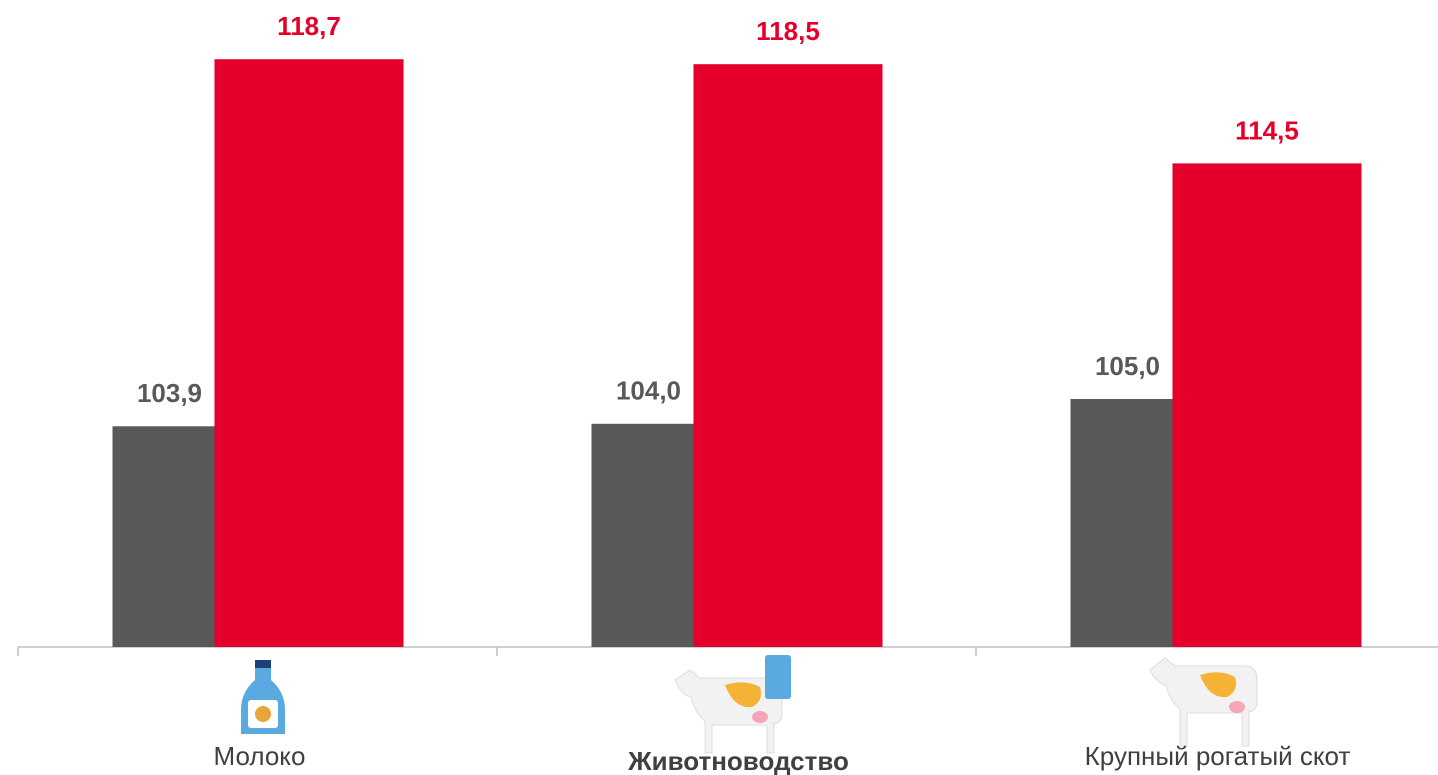 The height and width of the screenshot is (775, 1438). What do you see at coordinates (778, 677) in the screenshot?
I see `milk-can` at bounding box center [778, 677].